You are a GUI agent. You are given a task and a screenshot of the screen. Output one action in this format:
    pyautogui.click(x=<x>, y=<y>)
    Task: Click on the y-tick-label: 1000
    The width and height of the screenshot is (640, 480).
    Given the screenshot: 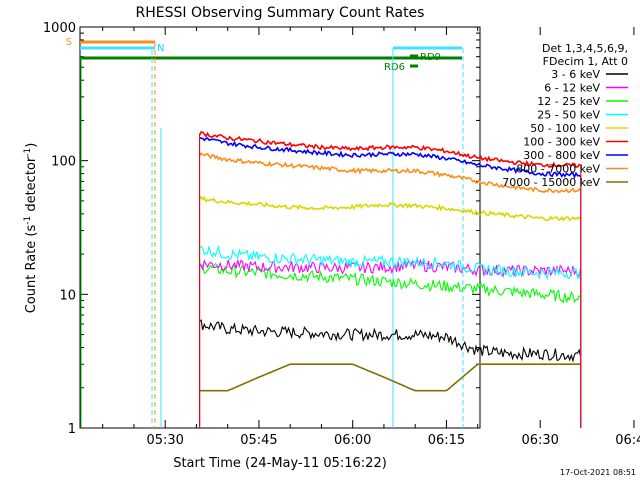 What is the action you would take?
    pyautogui.click(x=59, y=28)
    